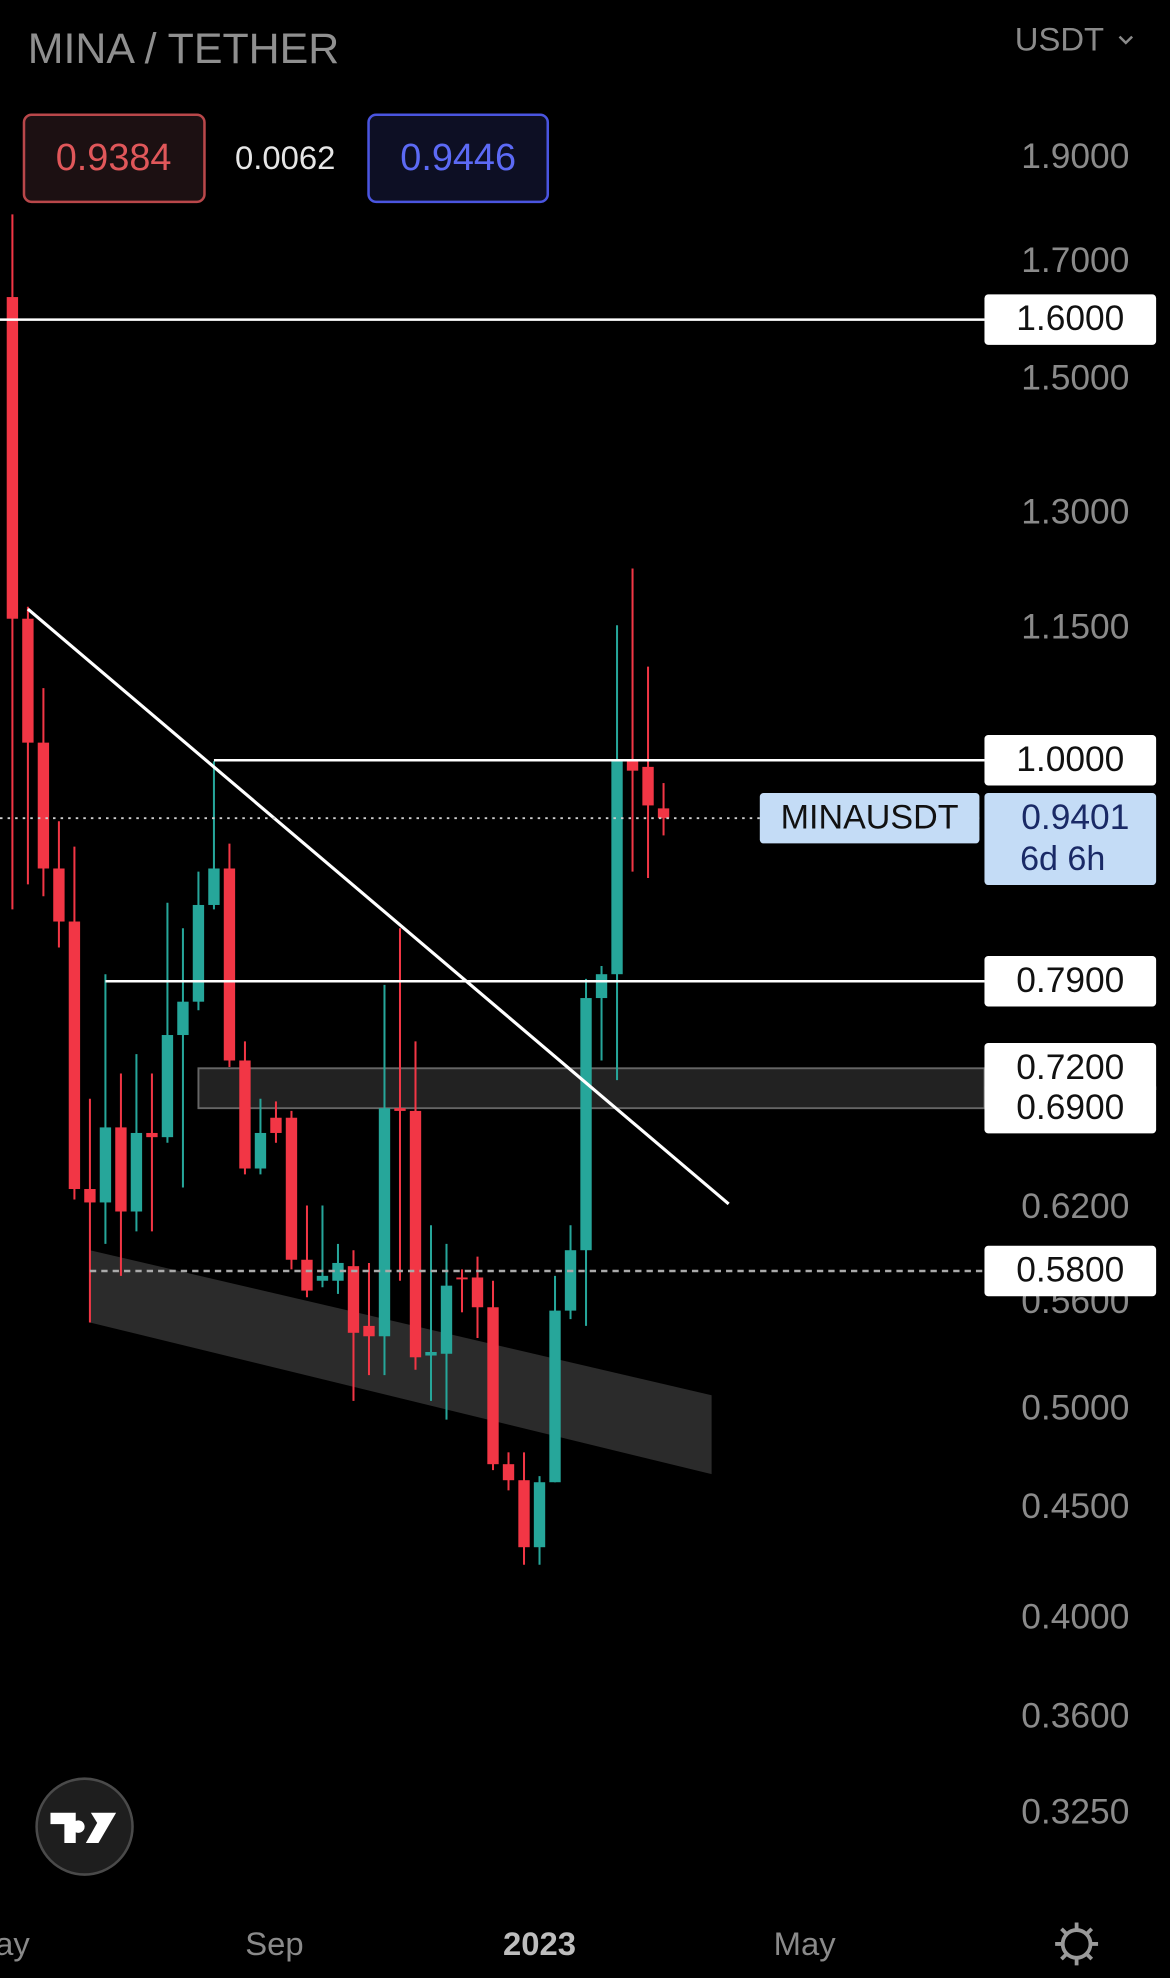 This screenshot has width=1170, height=1978. Describe the element at coordinates (274, 1943) in the screenshot. I see `x-tick-label: Sep` at that location.